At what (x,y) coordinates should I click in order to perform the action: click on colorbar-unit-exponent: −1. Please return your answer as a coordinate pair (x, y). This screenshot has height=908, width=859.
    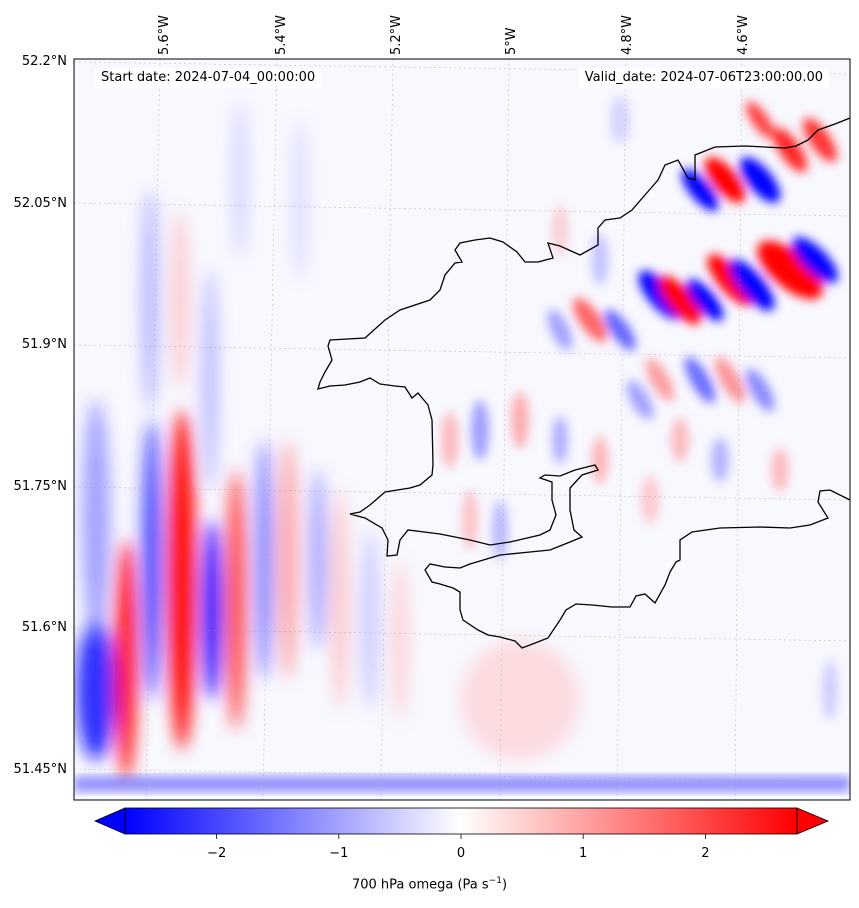
    Looking at the image, I should click on (495, 881).